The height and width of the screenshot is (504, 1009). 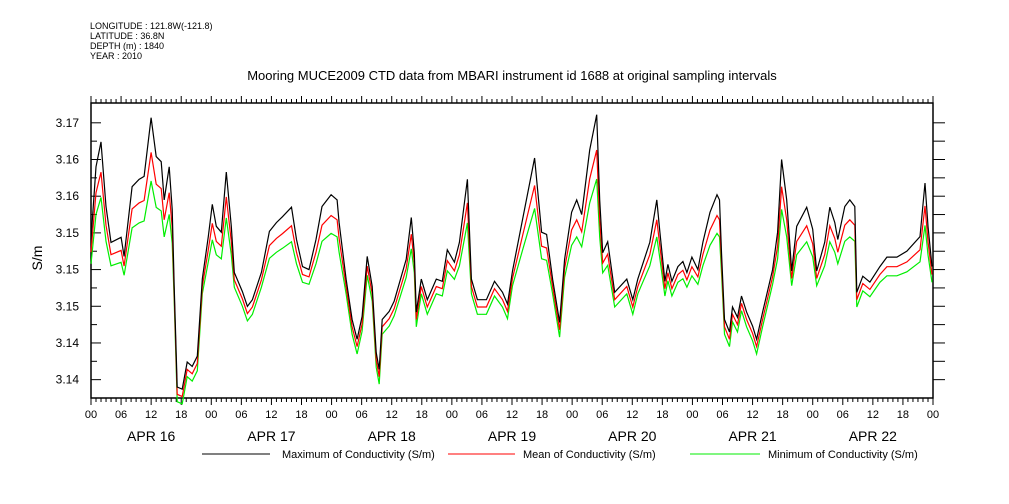 I want to click on y-axis-label: S/m, so click(x=37, y=258).